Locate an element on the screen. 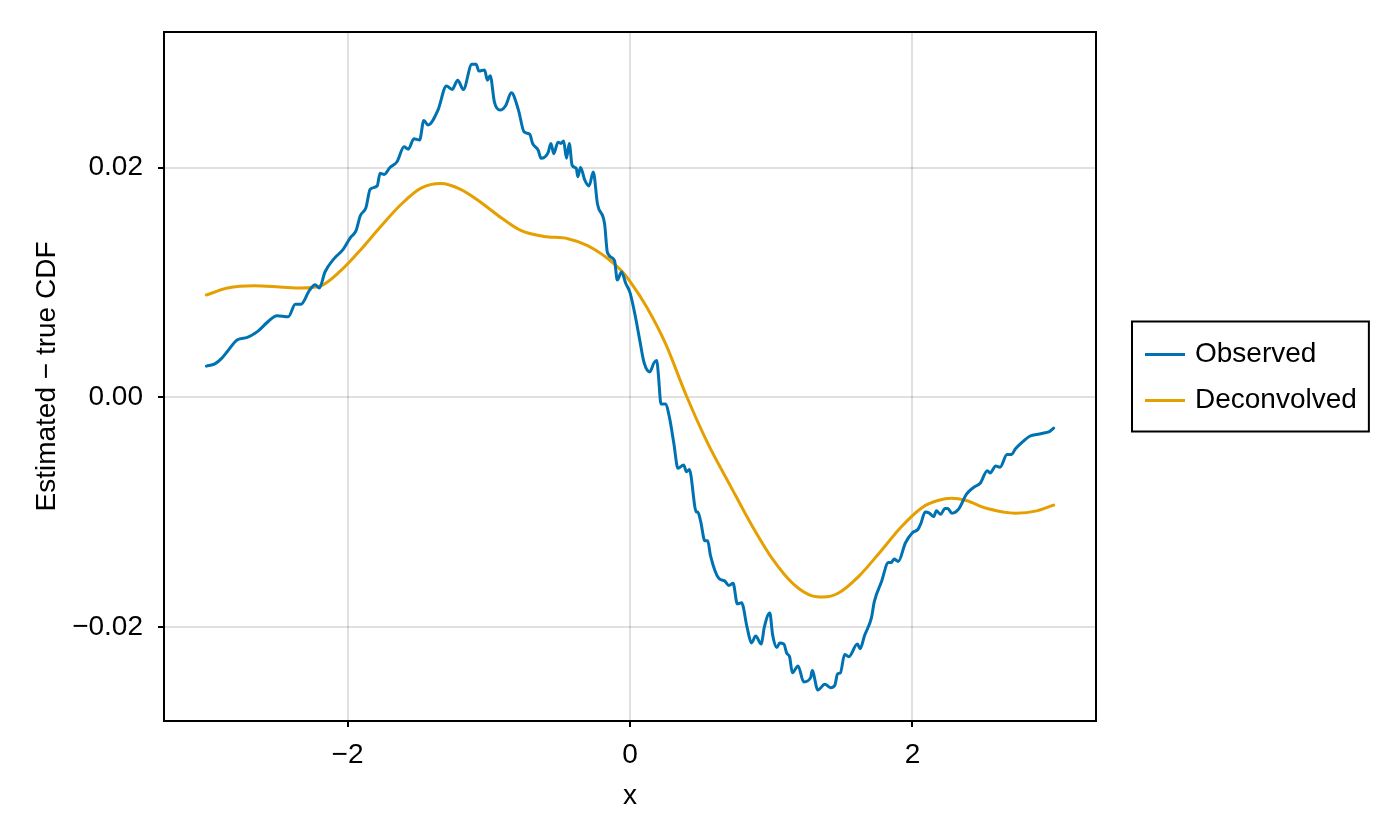 This screenshot has height=840, width=1400. legend-label: Deconvolved is located at coordinates (1276, 399).